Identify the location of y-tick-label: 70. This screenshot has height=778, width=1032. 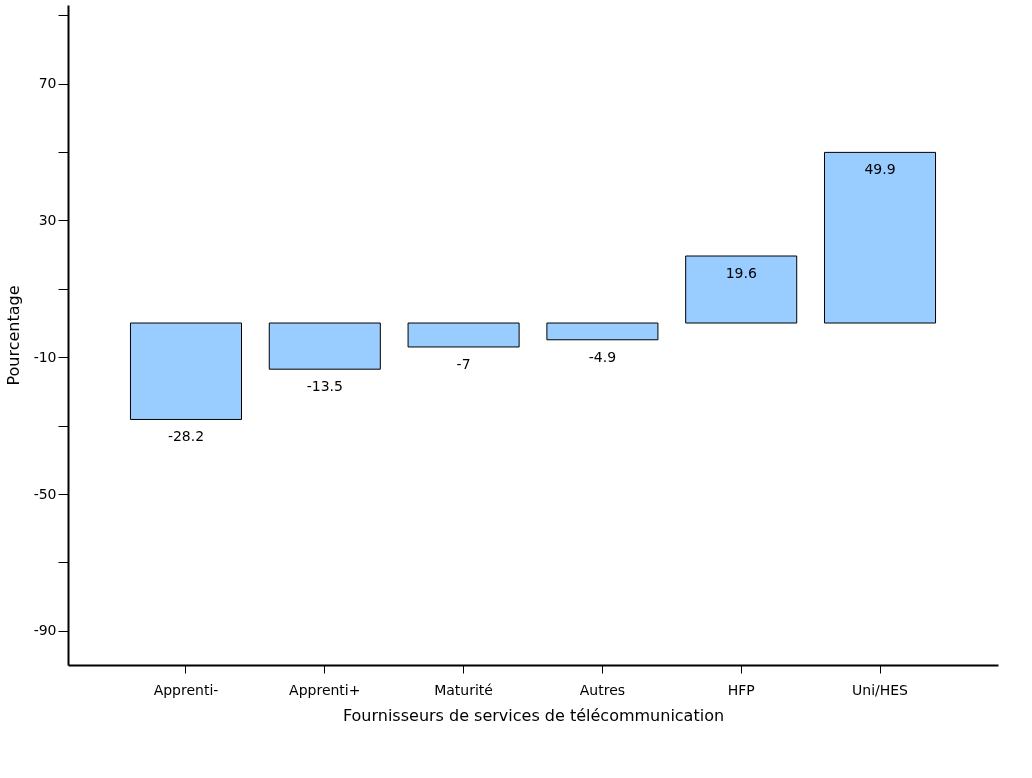
(47, 83).